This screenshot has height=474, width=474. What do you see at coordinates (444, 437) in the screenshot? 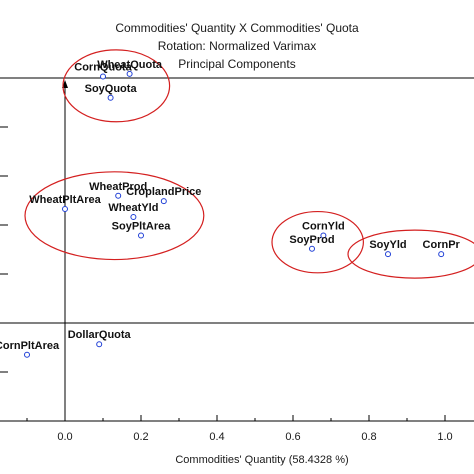
I see `x-tick-label: 1.0` at bounding box center [444, 437].